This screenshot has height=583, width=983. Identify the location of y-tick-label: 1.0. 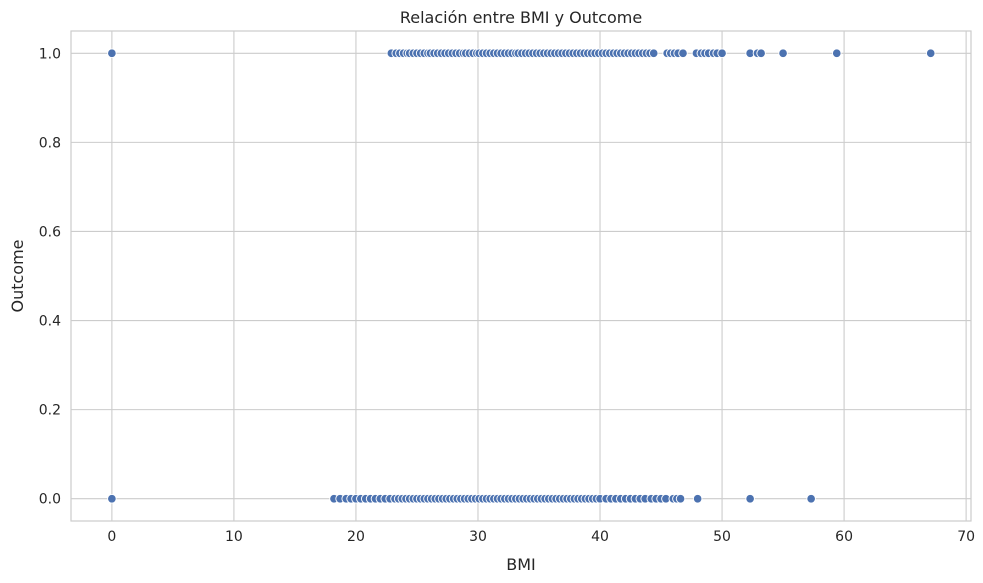
(50, 54).